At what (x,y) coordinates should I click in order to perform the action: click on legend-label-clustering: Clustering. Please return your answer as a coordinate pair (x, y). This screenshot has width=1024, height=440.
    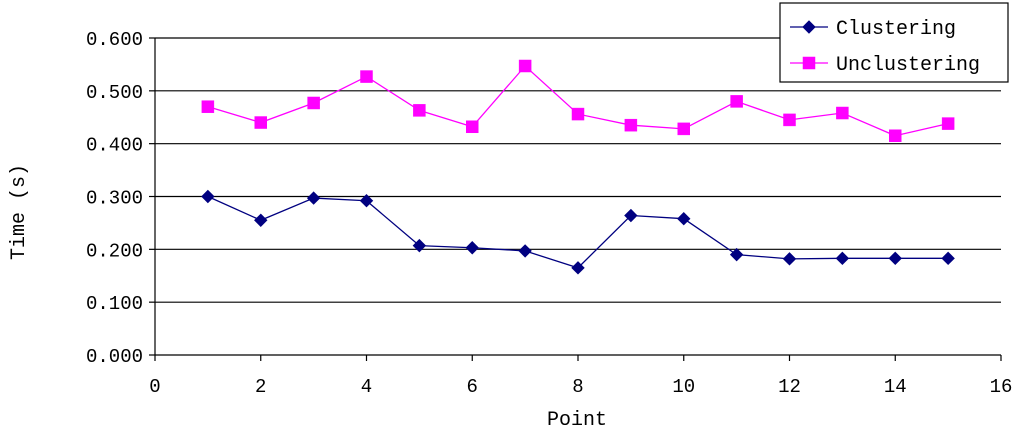
    Looking at the image, I should click on (896, 29).